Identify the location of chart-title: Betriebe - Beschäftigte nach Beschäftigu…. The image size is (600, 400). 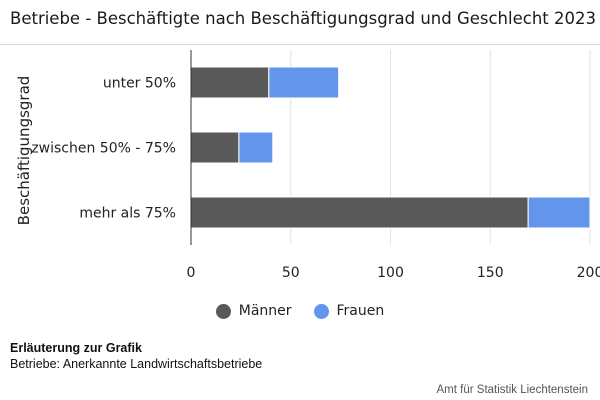
(303, 18).